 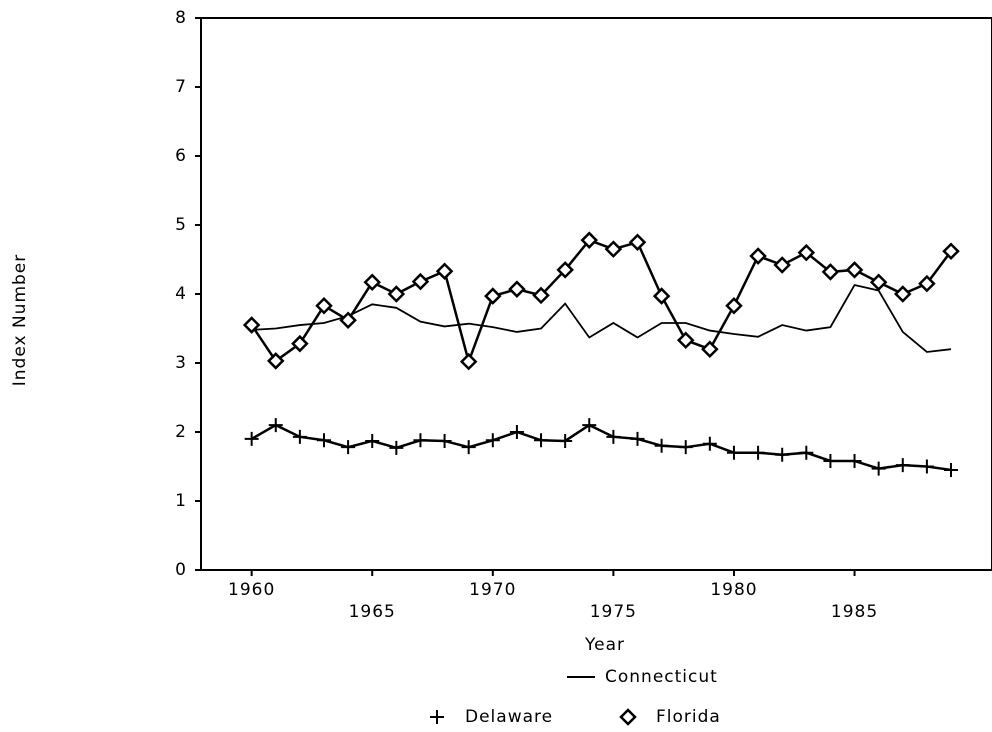 What do you see at coordinates (181, 363) in the screenshot?
I see `y-tick-label: 3` at bounding box center [181, 363].